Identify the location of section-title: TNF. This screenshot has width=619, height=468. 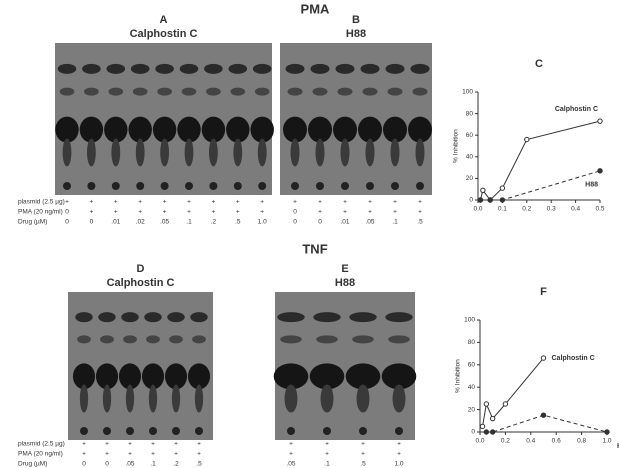
(314, 248).